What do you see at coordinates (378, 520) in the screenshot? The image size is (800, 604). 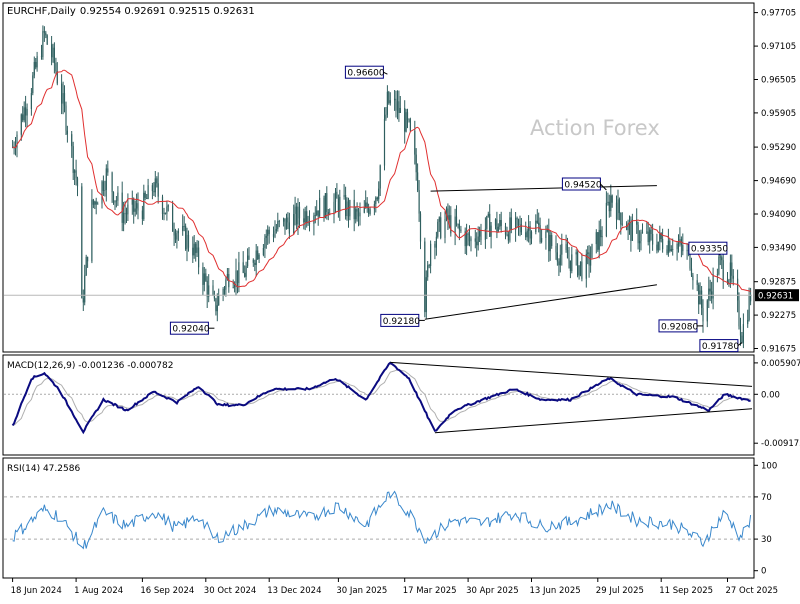 I see `rsi-series` at bounding box center [378, 520].